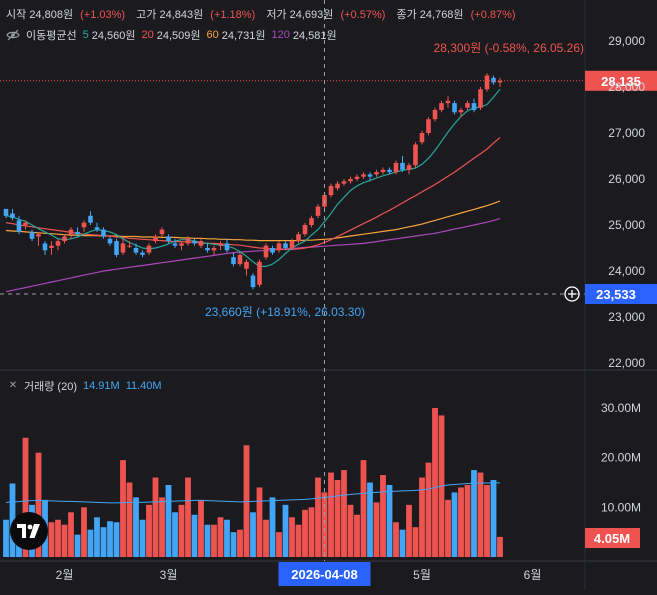 The height and width of the screenshot is (595, 657). I want to click on tradingview-logo-icon, so click(29, 531).